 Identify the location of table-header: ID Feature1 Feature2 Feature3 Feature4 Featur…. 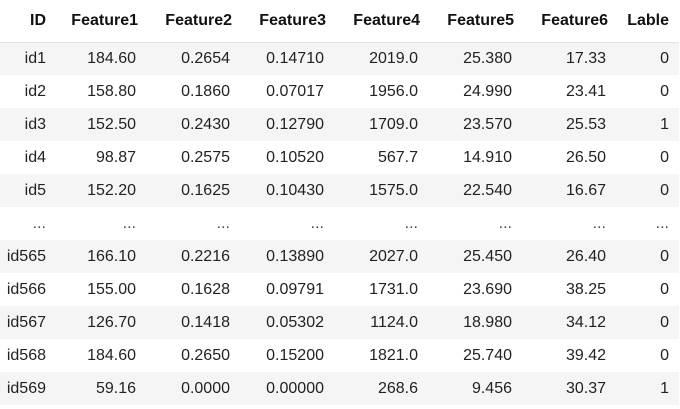
(339, 21).